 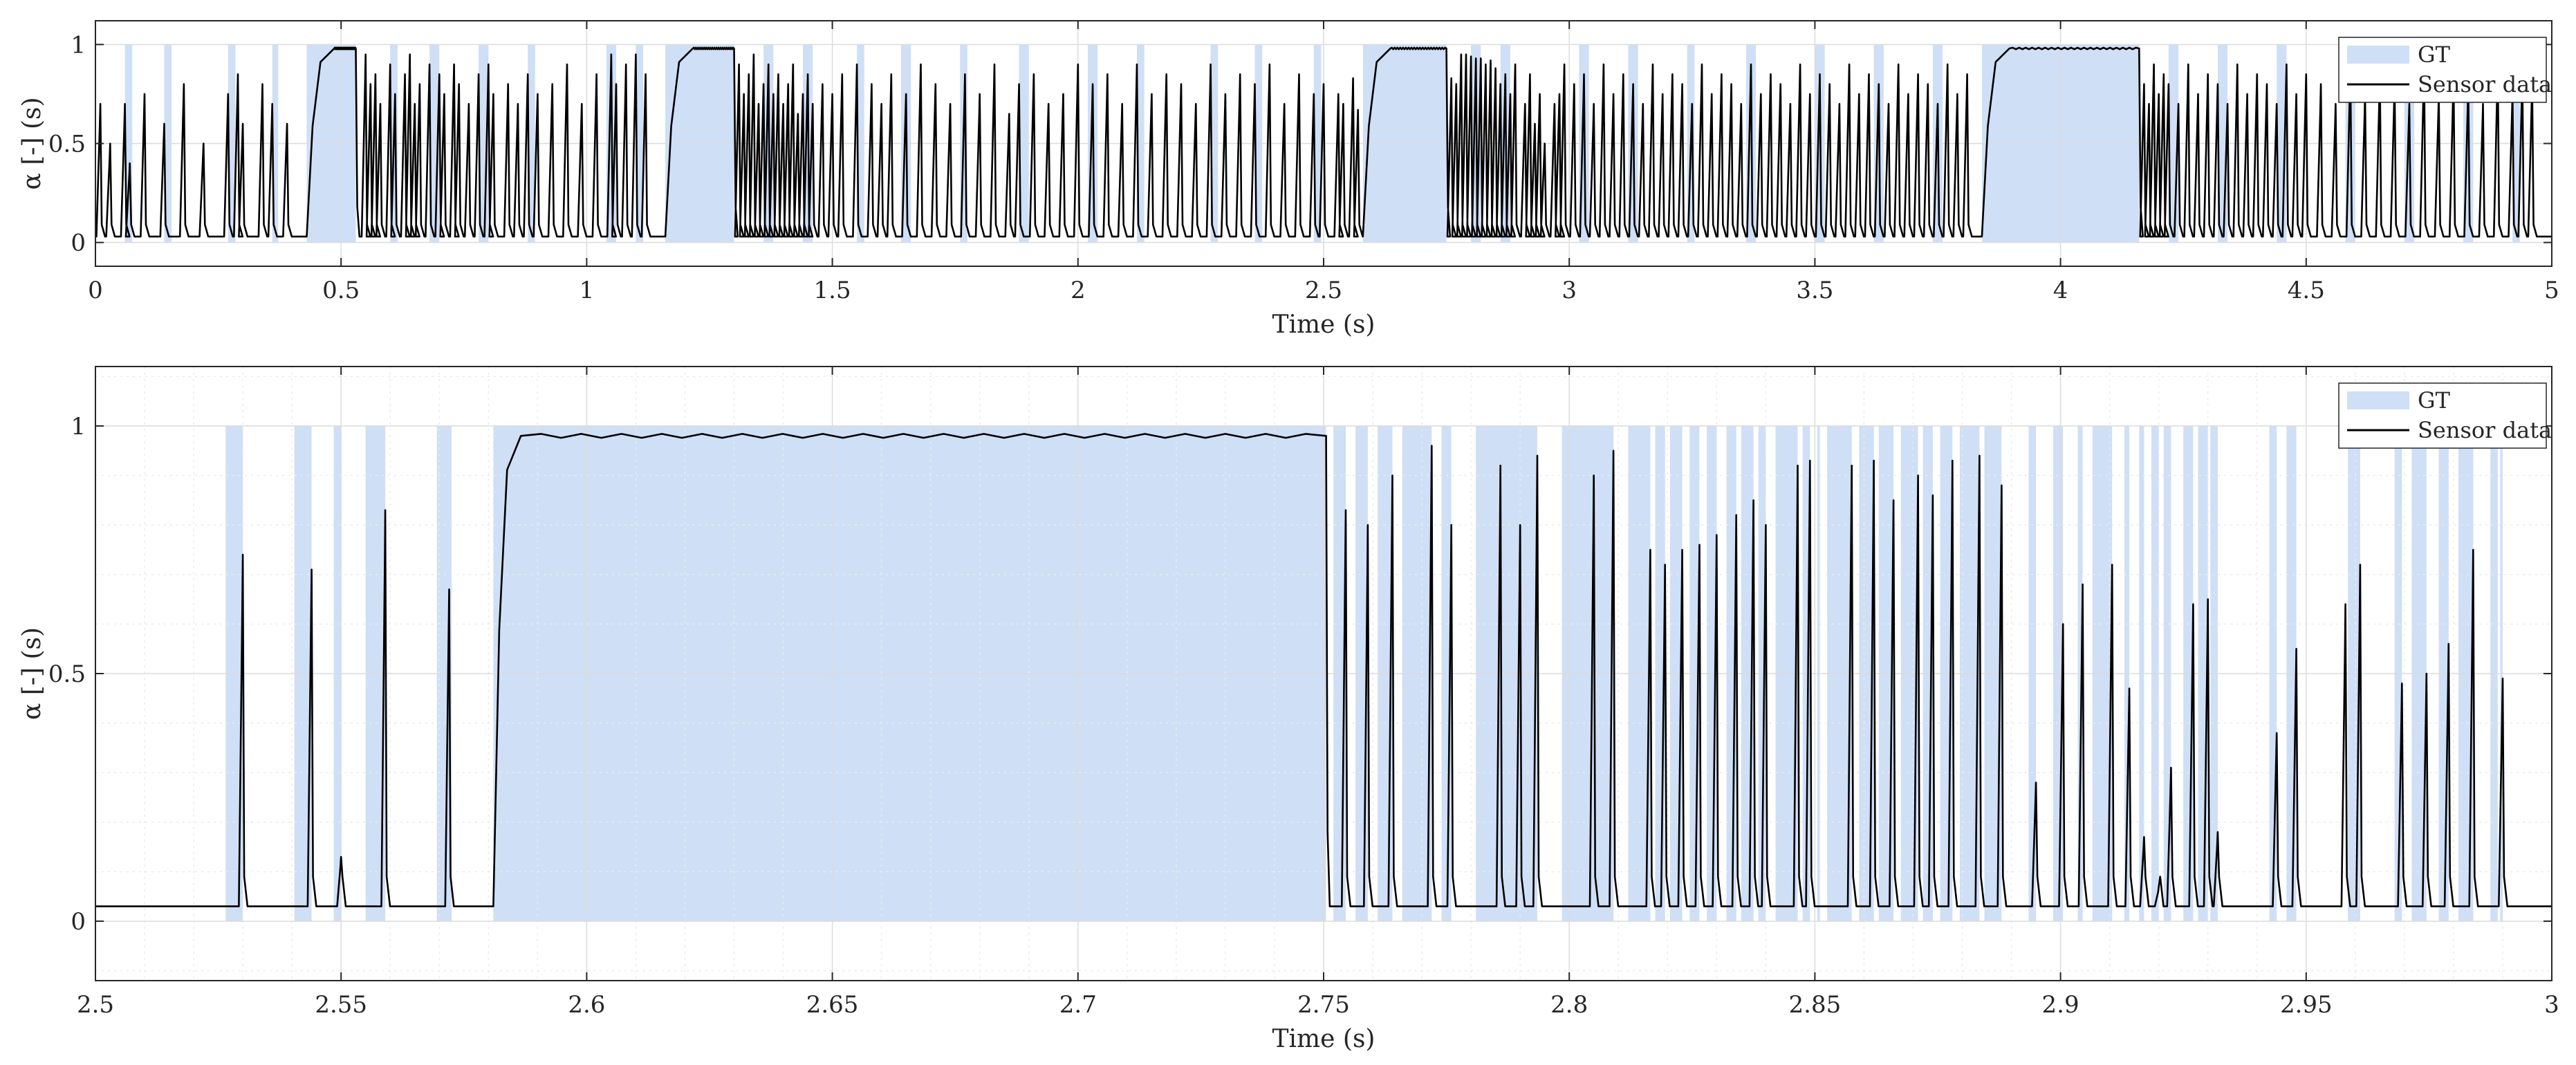 I want to click on x-tick-label-top-10: 5, so click(x=2552, y=290).